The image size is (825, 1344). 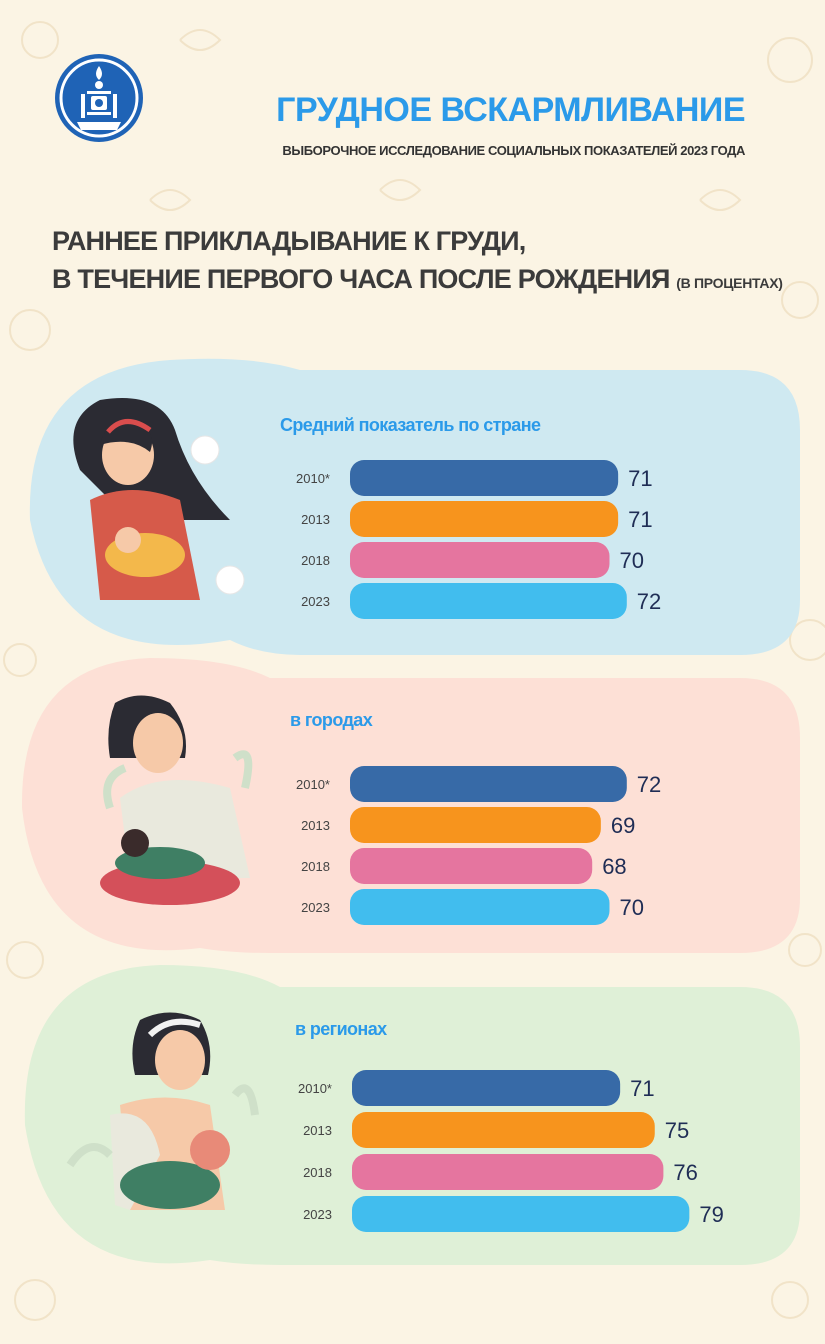 What do you see at coordinates (510, 110) in the screenshot?
I see `page-title: ГРУДНОЕ ВСКАРМЛИВАНИЕ` at bounding box center [510, 110].